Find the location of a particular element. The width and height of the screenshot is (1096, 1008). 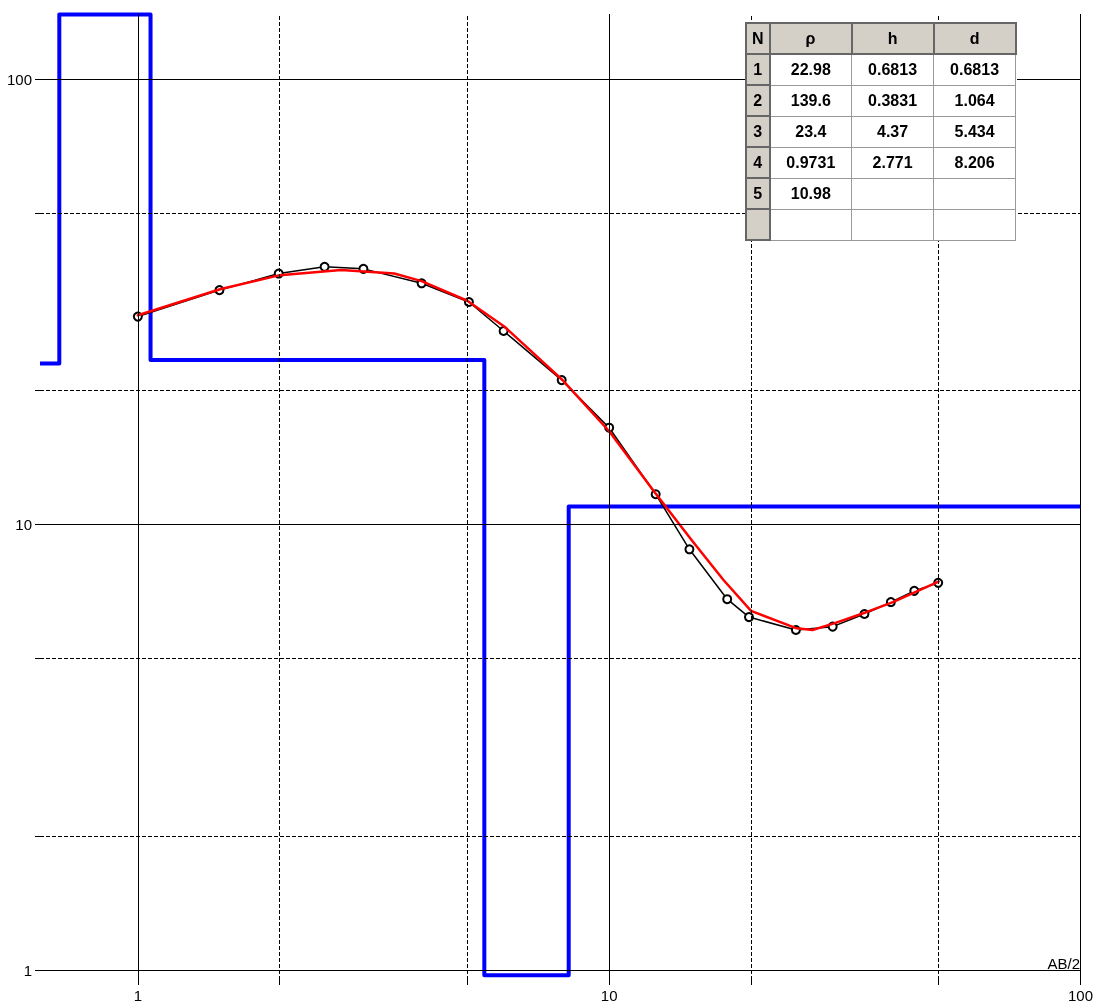

annotation: 3 is located at coordinates (758, 131).